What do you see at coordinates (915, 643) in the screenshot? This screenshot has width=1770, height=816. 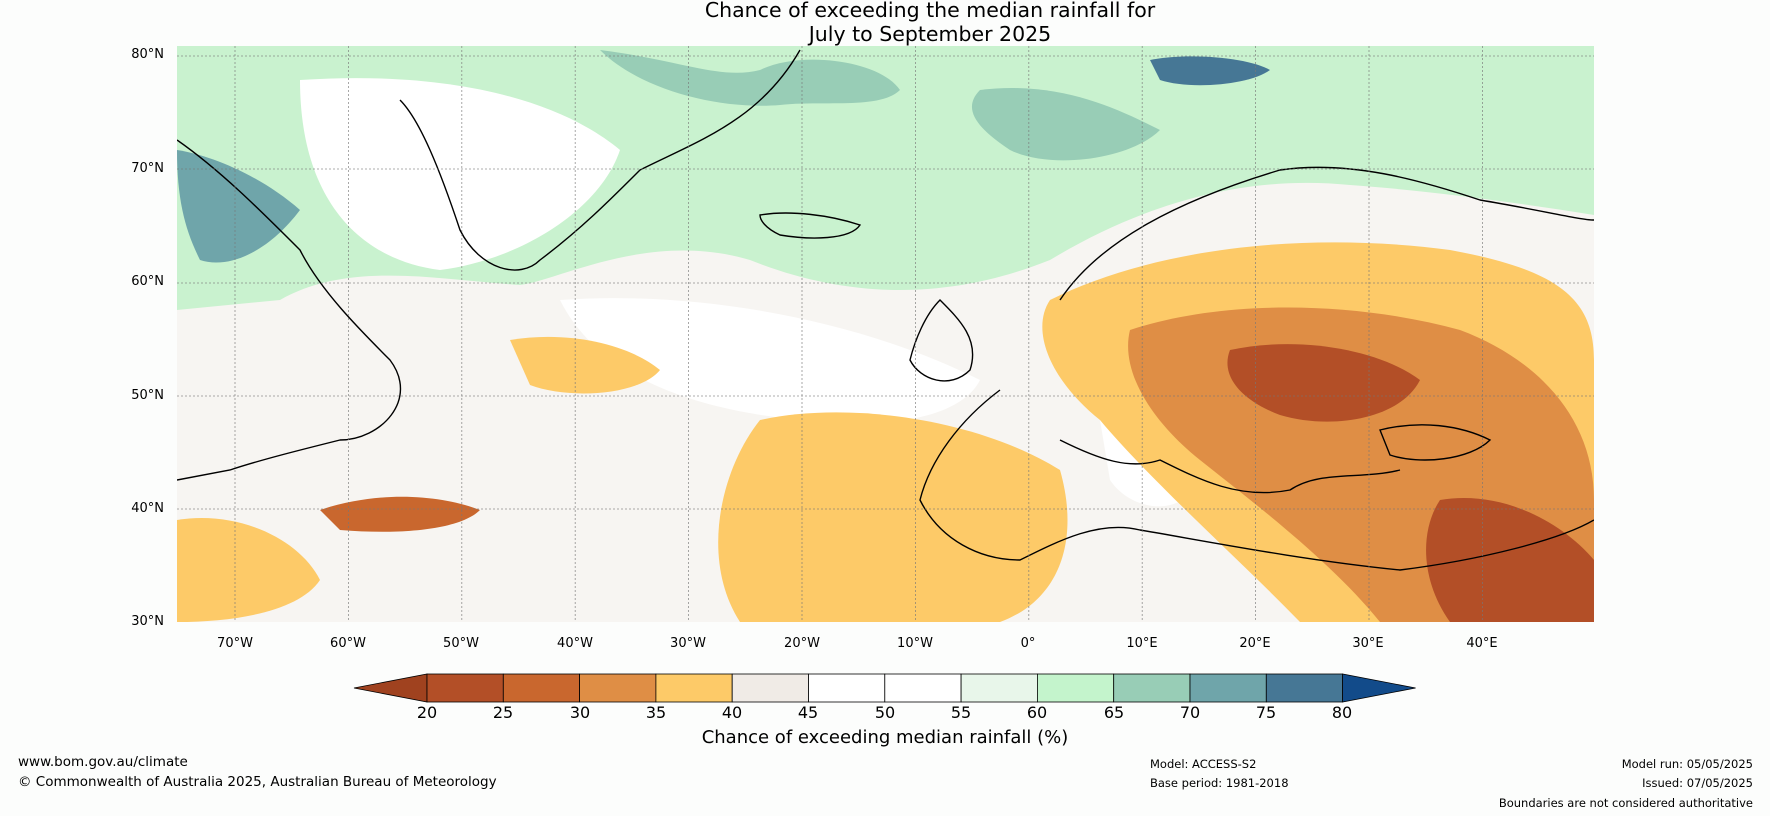 I see `lon-label-10w: 10°W` at bounding box center [915, 643].